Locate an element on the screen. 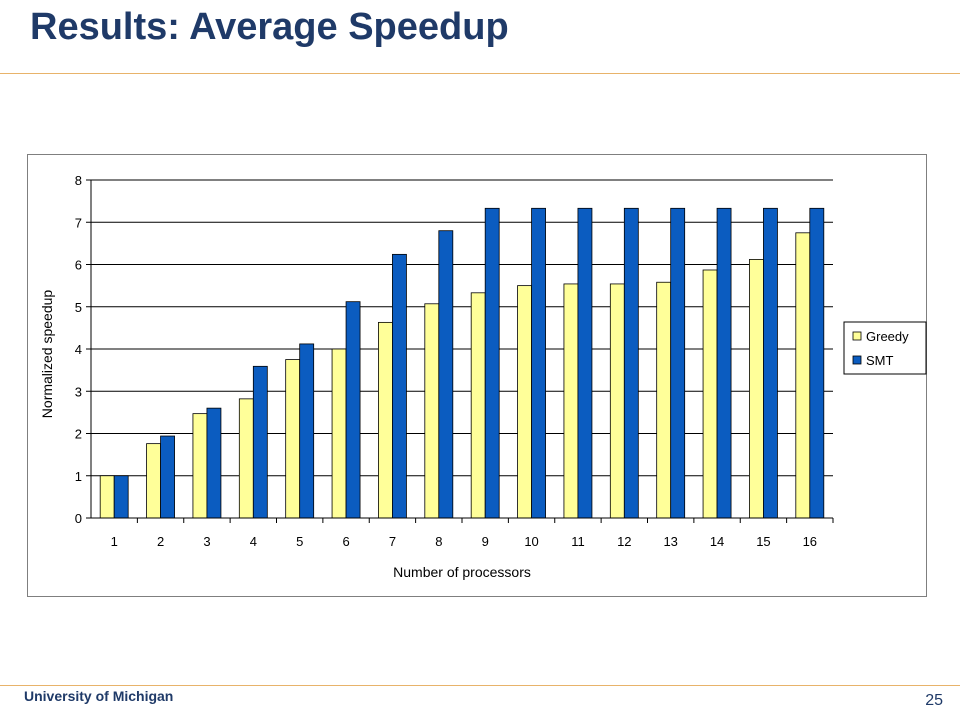  x-tick-label: 9 is located at coordinates (485, 541).